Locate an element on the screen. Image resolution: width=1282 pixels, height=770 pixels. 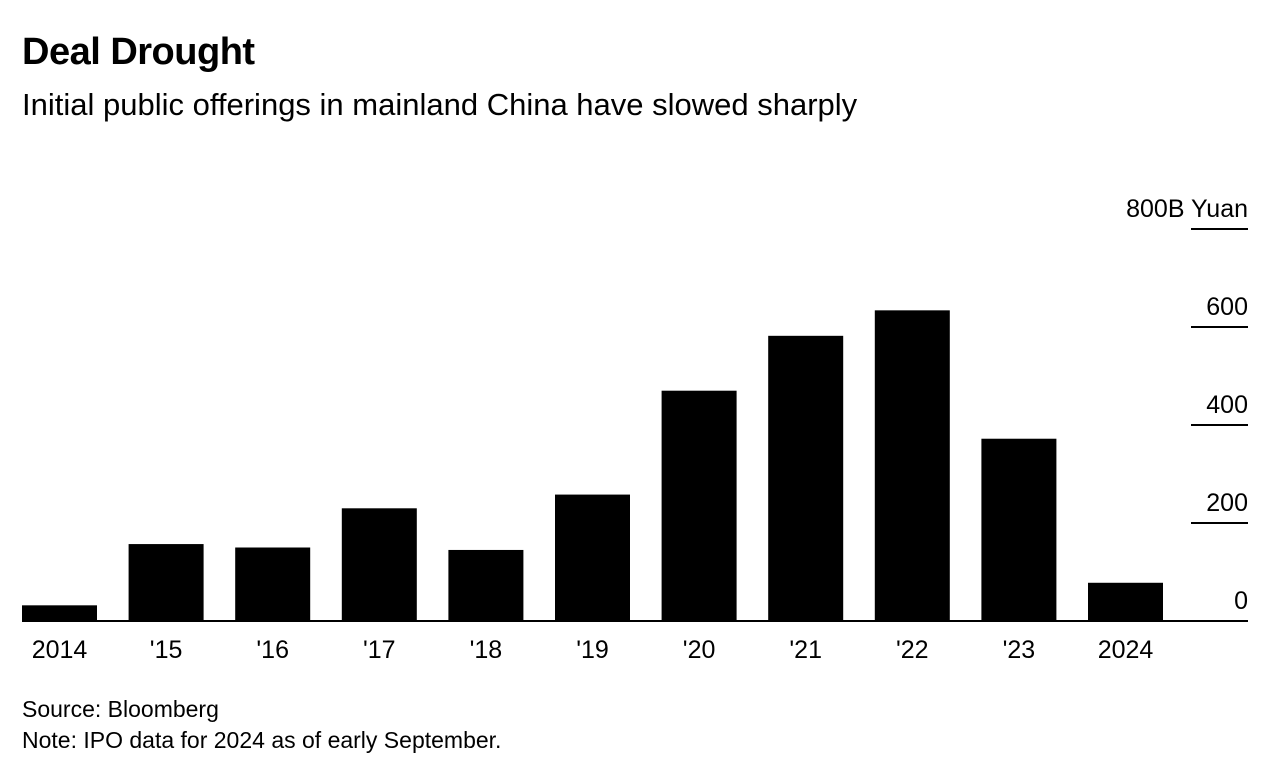
y-tick-label: 0 is located at coordinates (1241, 601).